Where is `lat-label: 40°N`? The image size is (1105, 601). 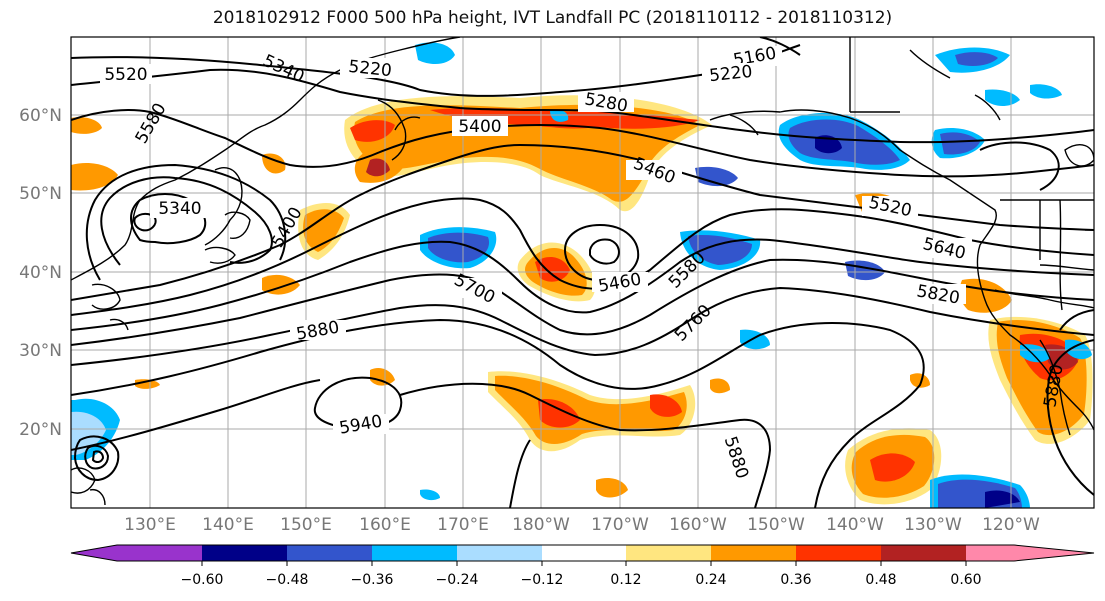 lat-label: 40°N is located at coordinates (40, 273).